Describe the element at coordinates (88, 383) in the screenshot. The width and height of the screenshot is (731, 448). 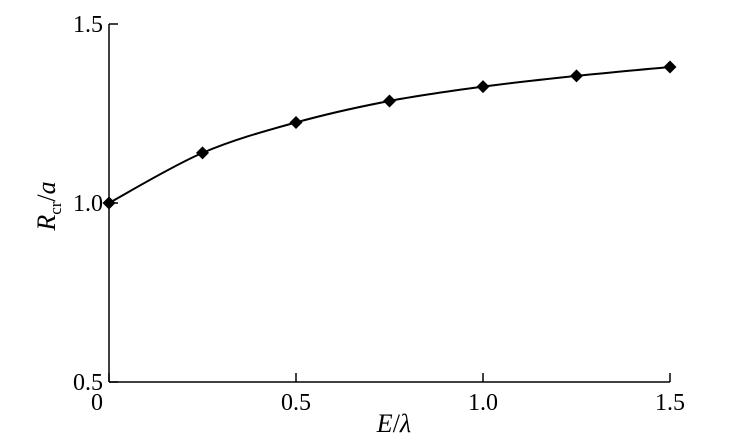
I see `y-tick-label: 0.5` at that location.